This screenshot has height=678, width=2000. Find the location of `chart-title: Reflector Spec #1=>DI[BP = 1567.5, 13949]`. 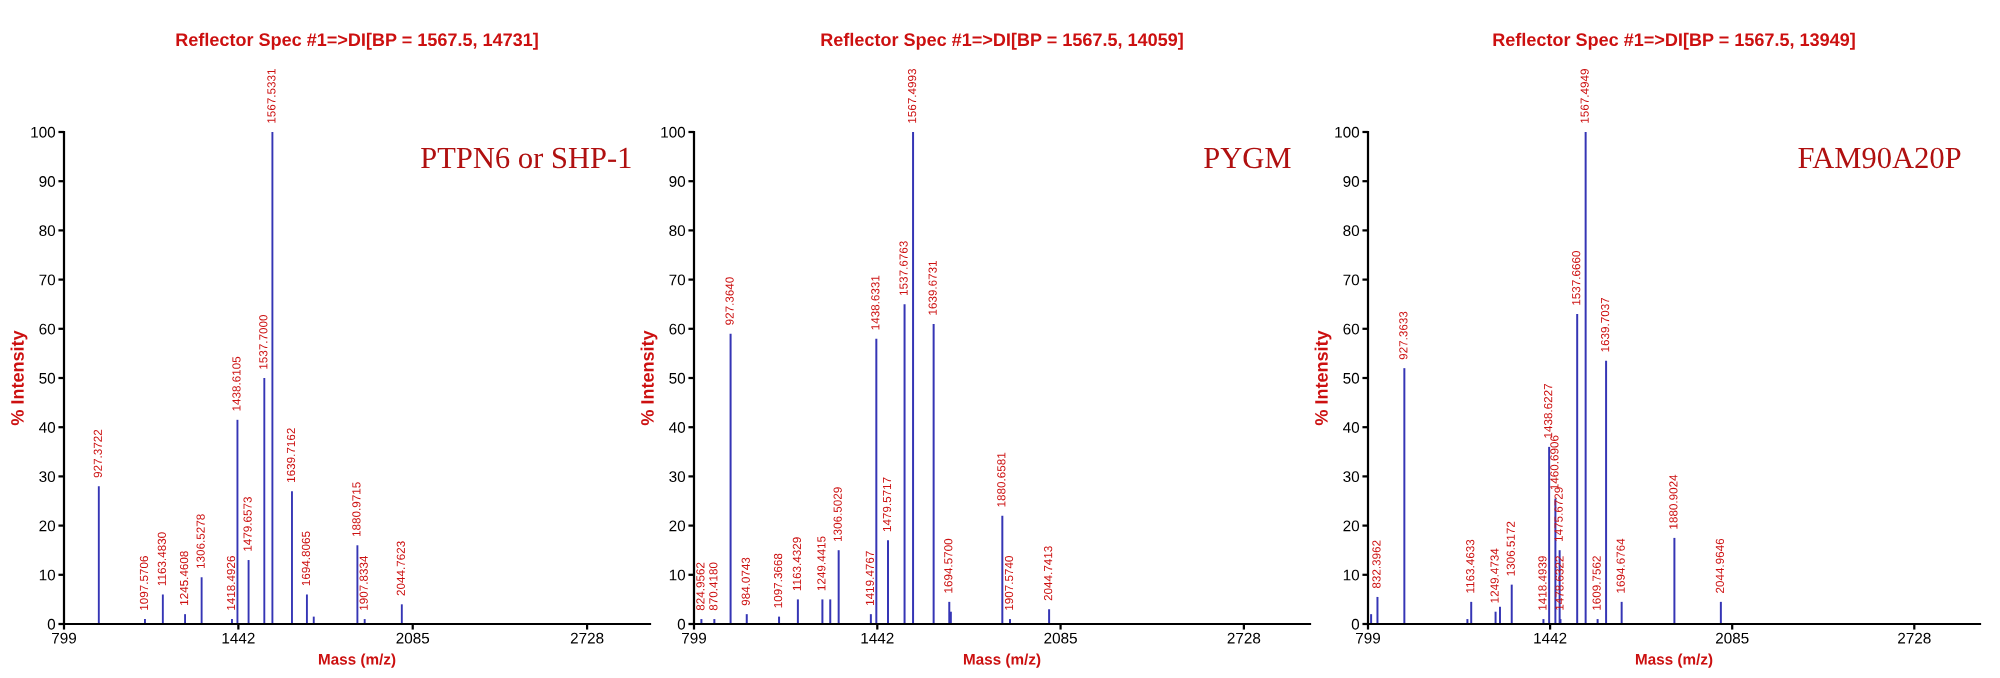

chart-title: Reflector Spec #1=>DI[BP = 1567.5, 13949] is located at coordinates (1674, 41).